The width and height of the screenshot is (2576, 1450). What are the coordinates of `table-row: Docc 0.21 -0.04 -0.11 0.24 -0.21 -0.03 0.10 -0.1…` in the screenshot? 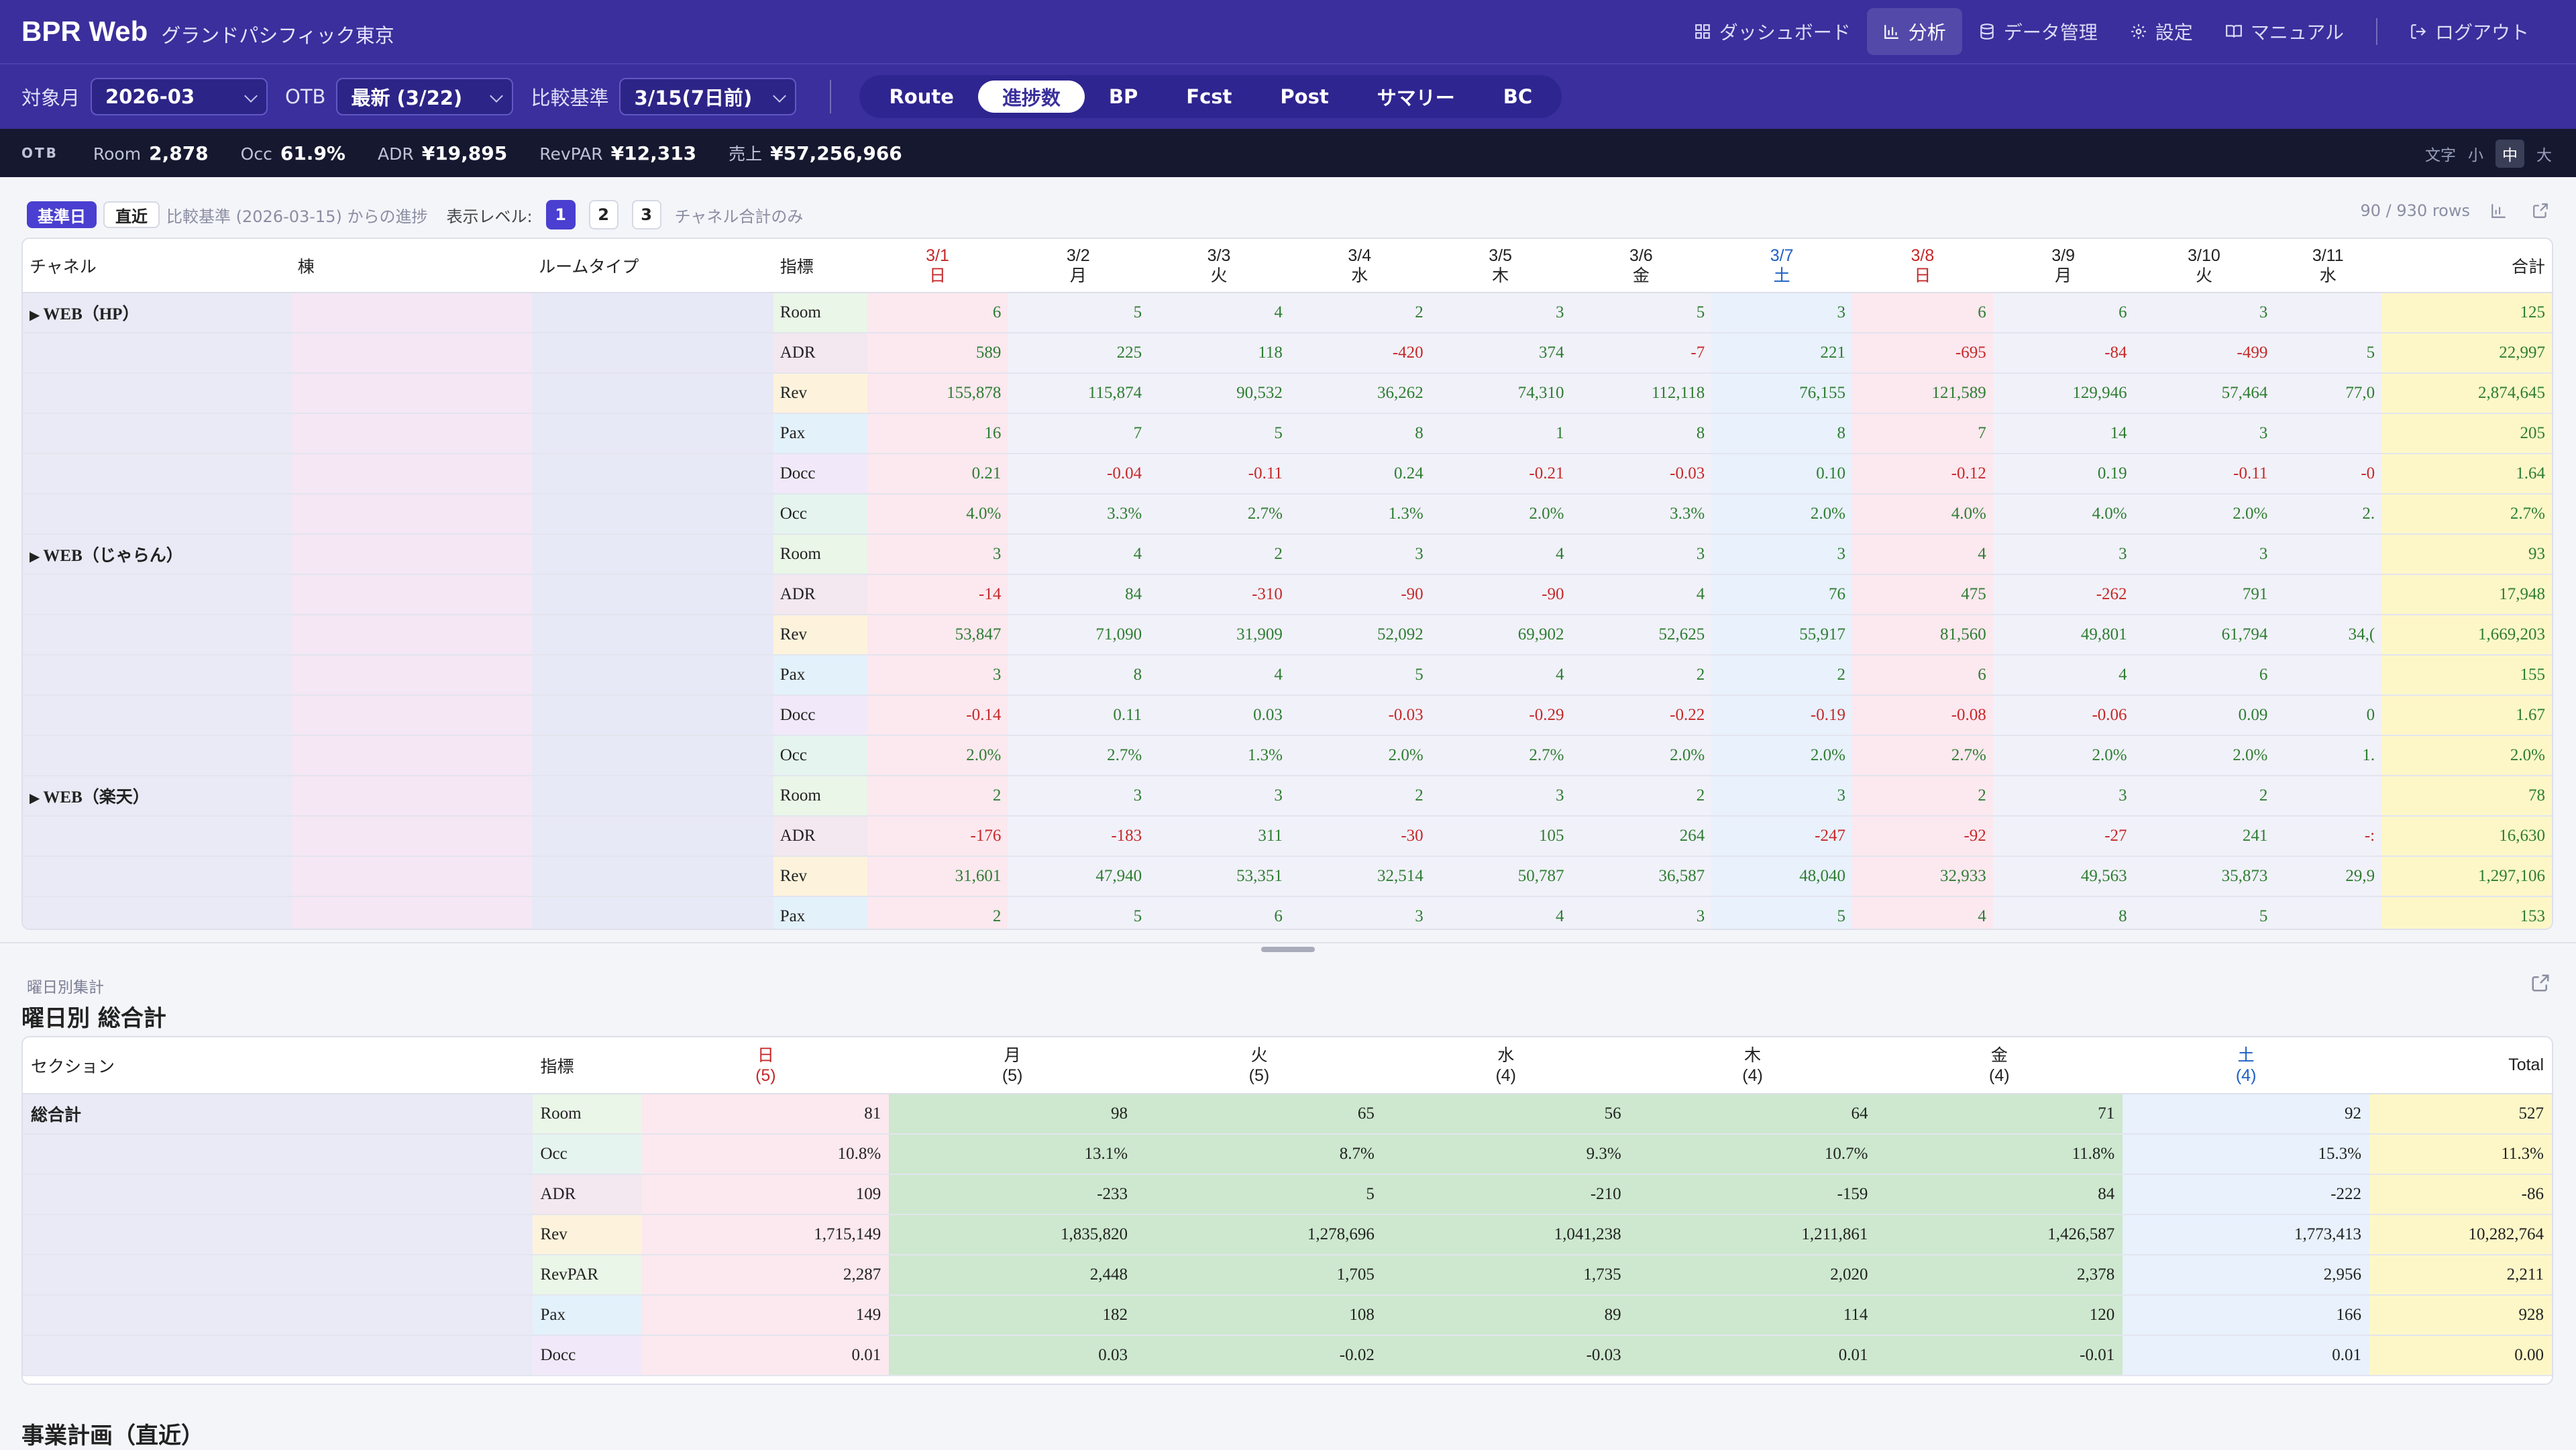 It's located at (1287, 474).